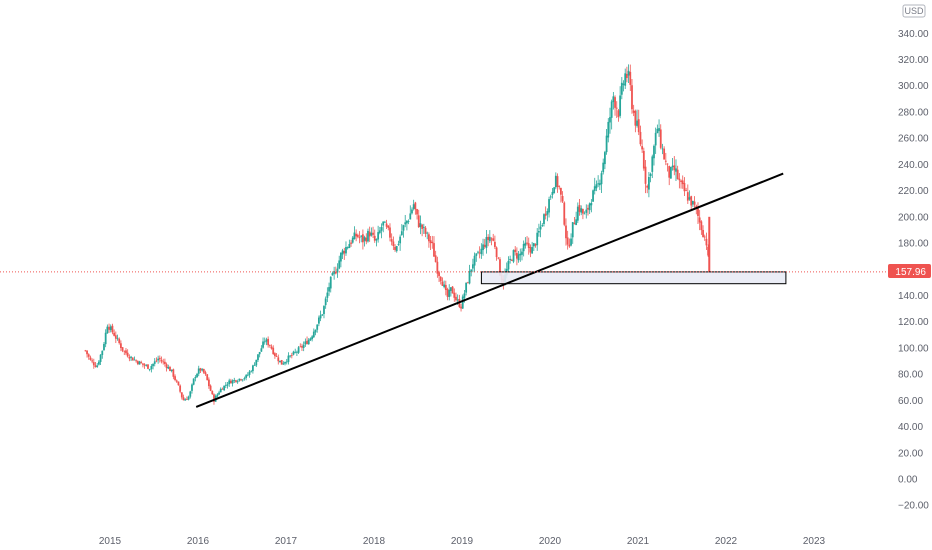  I want to click on time-axis: 2015 2016 2017 2018 2019 2020 2021 2022 2023, so click(462, 541).